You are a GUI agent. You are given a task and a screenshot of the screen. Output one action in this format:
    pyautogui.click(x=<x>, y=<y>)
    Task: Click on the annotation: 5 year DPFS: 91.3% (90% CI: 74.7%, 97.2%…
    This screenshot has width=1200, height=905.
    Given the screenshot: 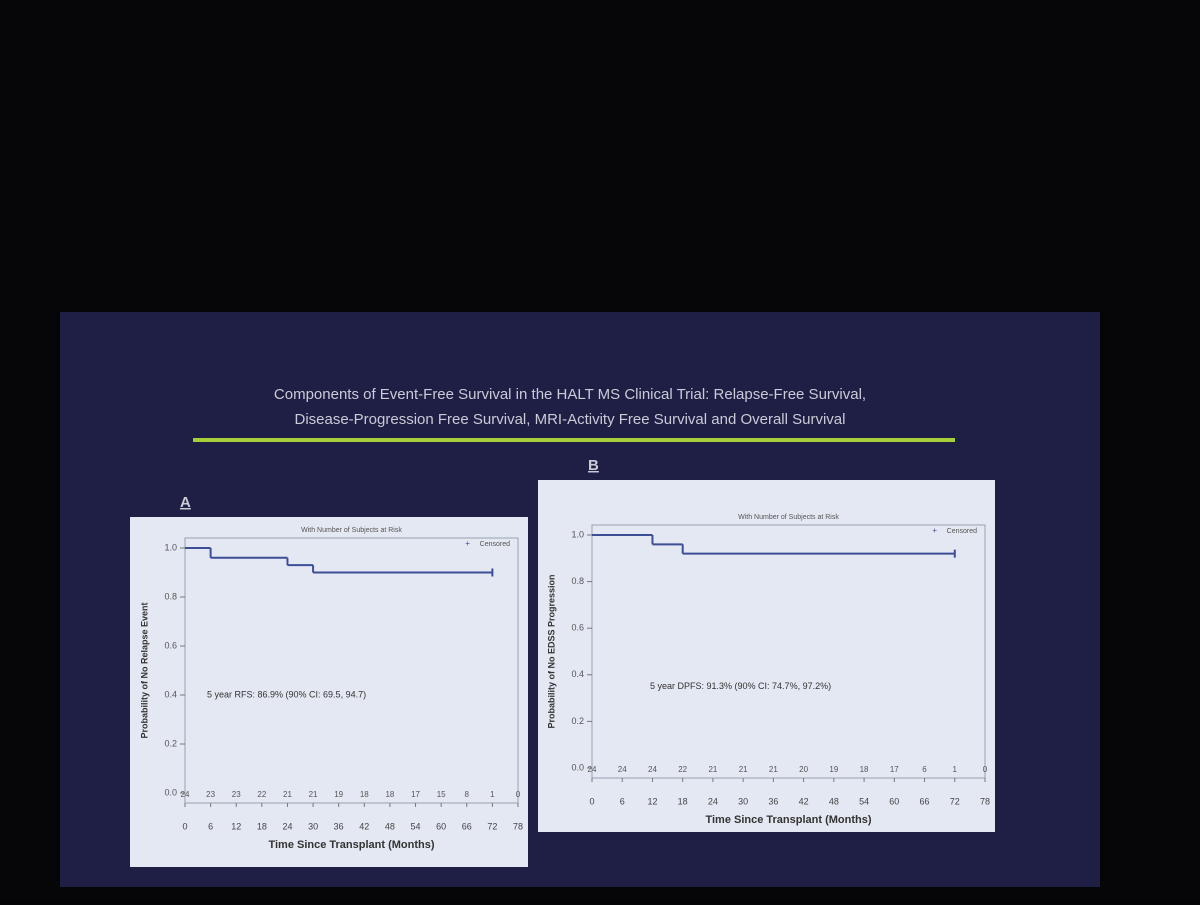 What is the action you would take?
    pyautogui.click(x=740, y=686)
    